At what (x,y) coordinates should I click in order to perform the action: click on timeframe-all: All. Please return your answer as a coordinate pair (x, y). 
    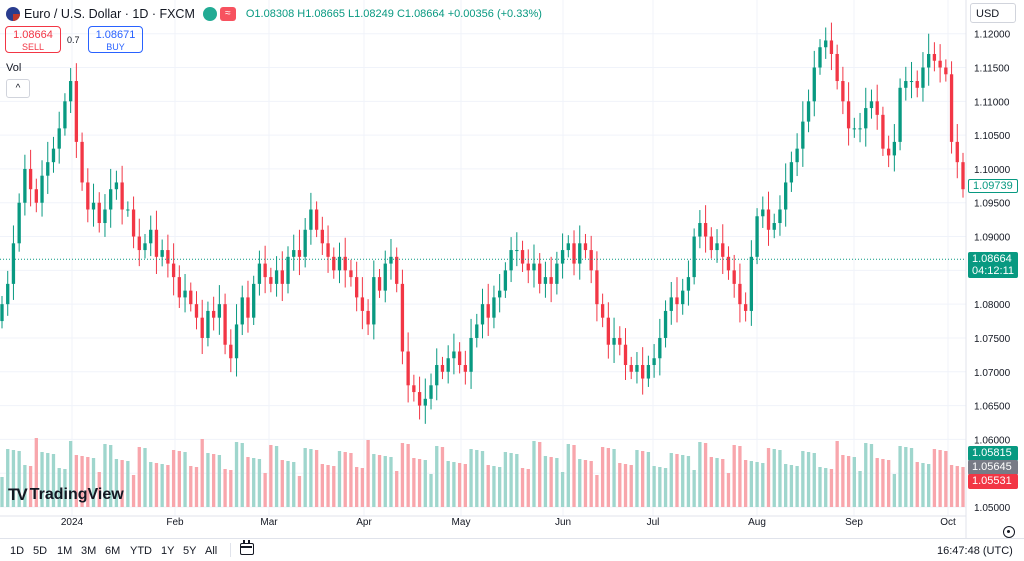
    Looking at the image, I should click on (211, 551).